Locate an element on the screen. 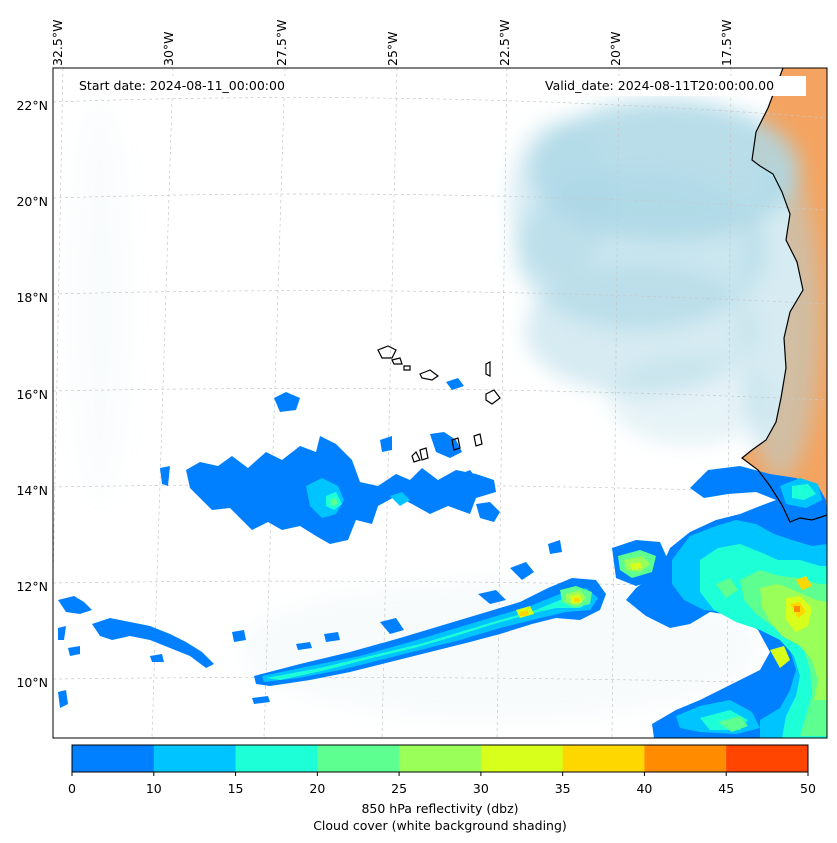 The width and height of the screenshot is (837, 843). colorbar is located at coordinates (440, 760).